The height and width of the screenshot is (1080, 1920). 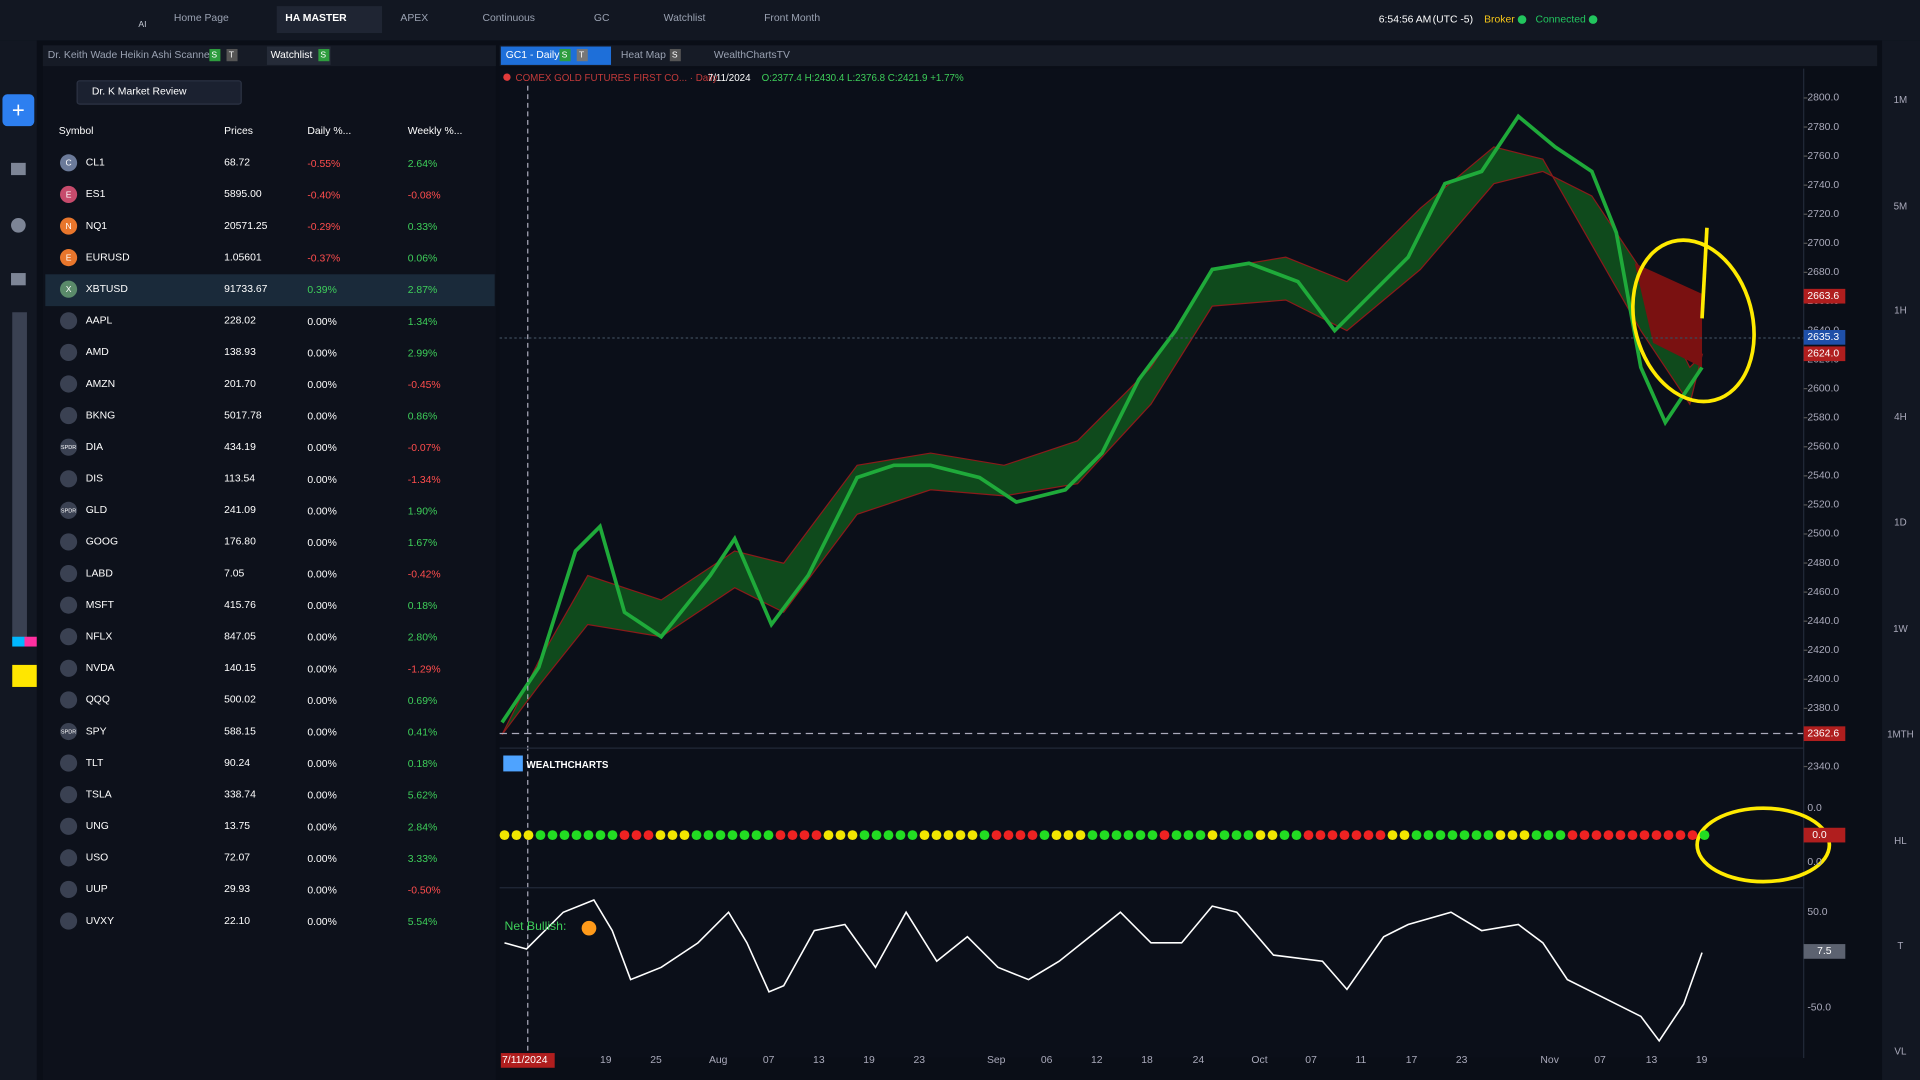 What do you see at coordinates (1900, 1051) in the screenshot?
I see `timeframe: VL` at bounding box center [1900, 1051].